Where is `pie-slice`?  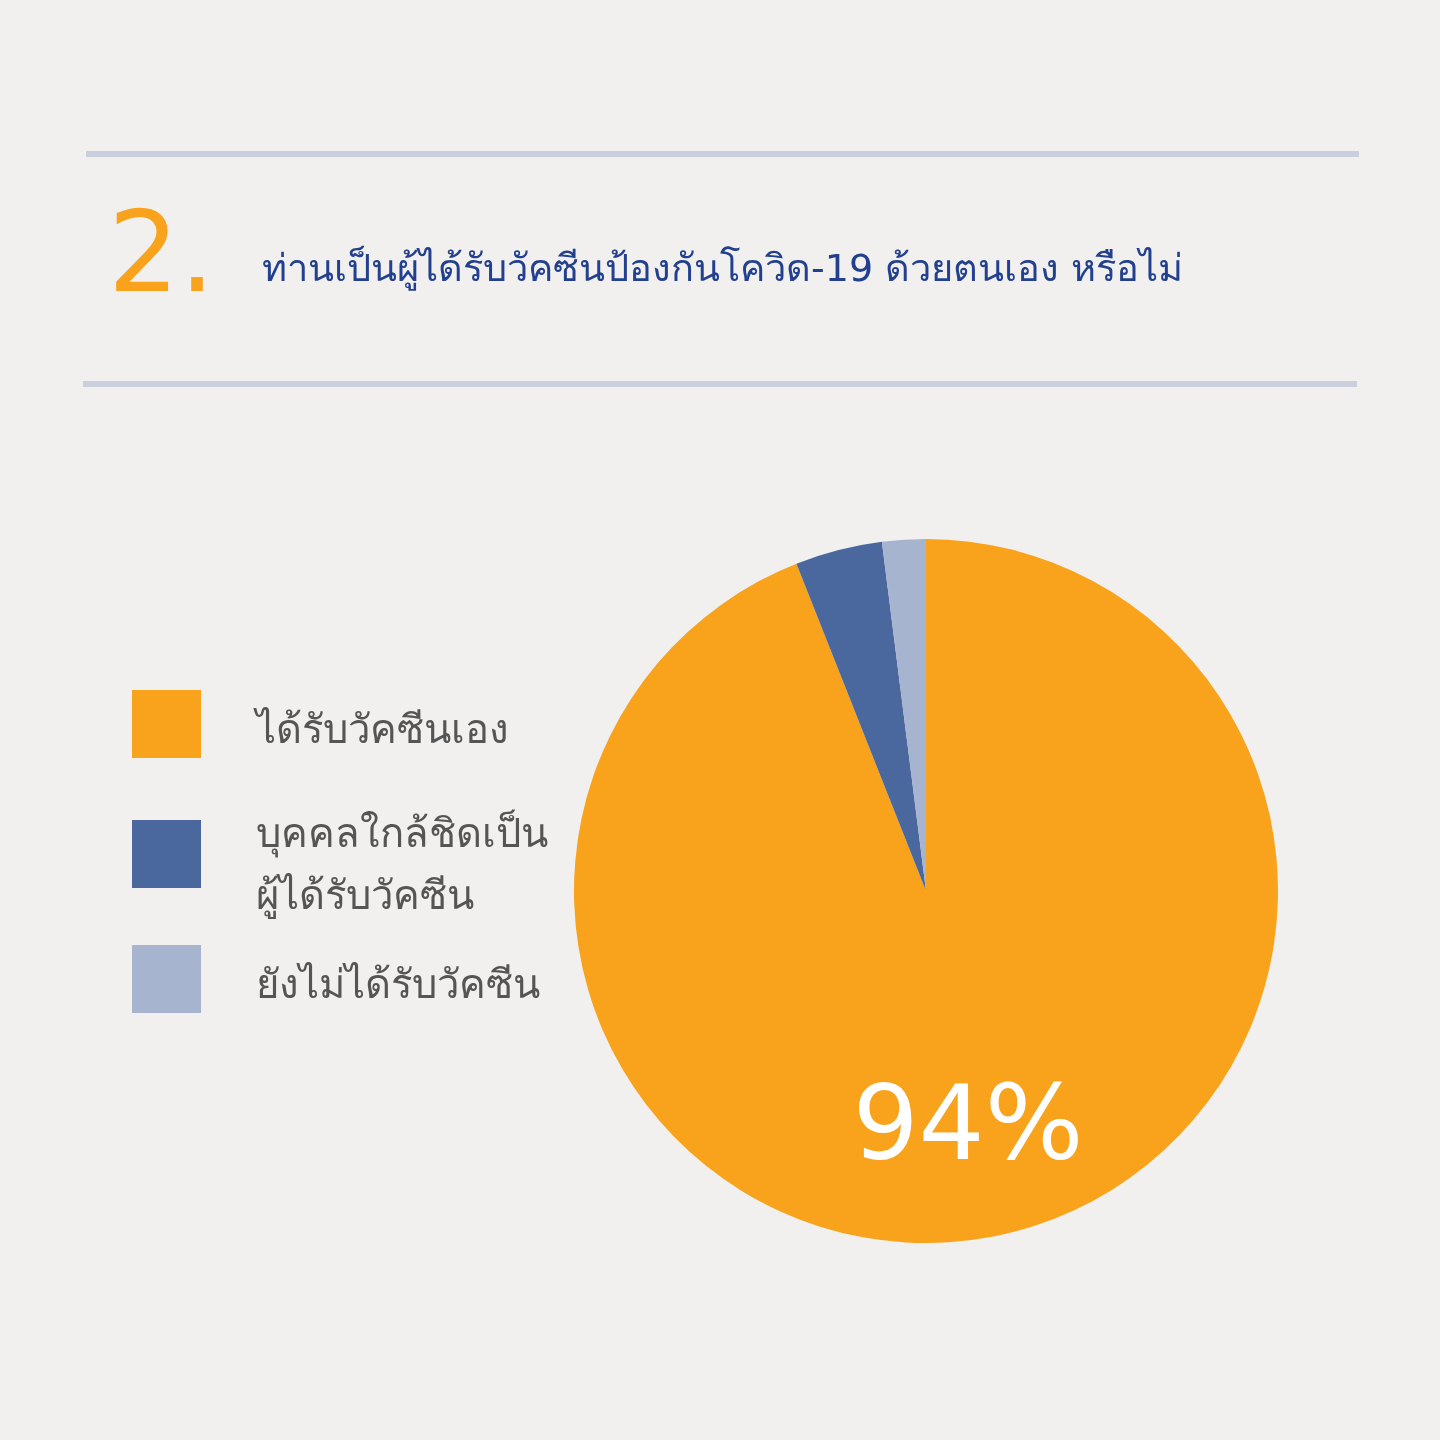 pie-slice is located at coordinates (861, 716).